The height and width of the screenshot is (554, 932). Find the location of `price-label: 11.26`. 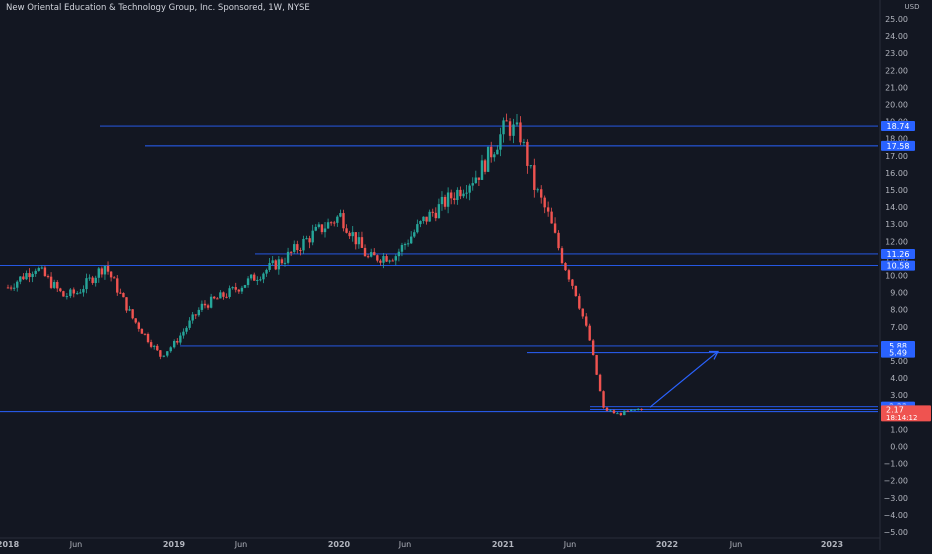

price-label: 11.26 is located at coordinates (898, 254).